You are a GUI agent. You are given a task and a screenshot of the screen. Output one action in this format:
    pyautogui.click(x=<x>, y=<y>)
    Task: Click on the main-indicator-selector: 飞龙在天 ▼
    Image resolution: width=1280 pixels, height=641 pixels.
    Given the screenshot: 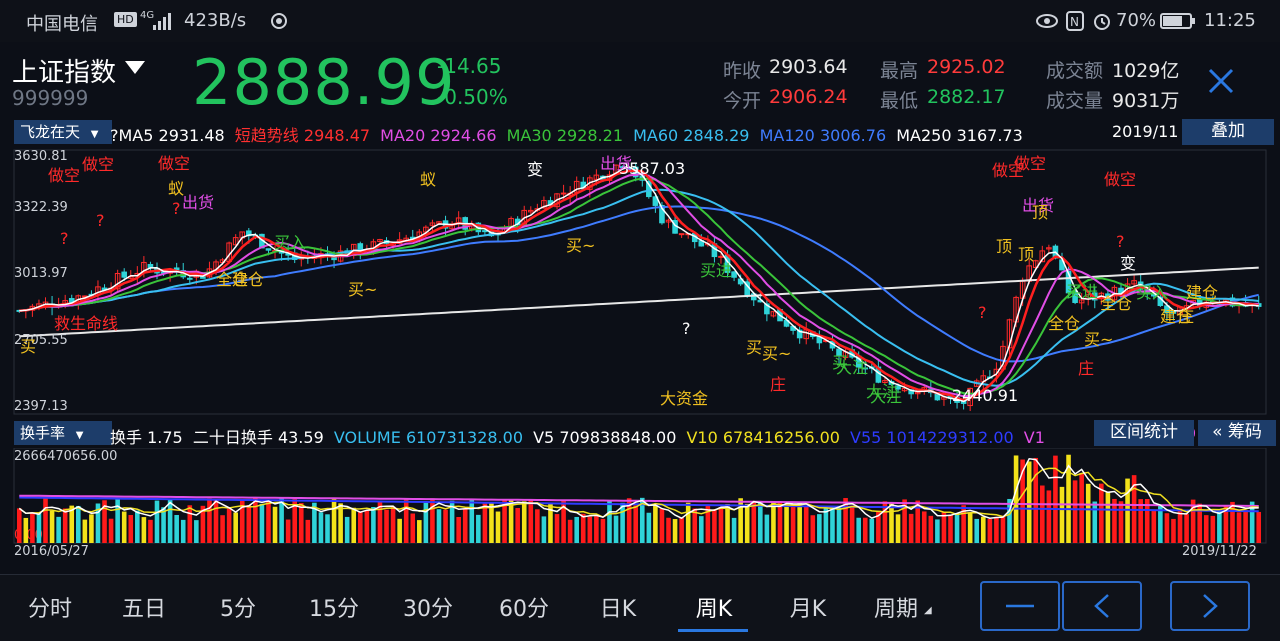 What is the action you would take?
    pyautogui.click(x=63, y=132)
    